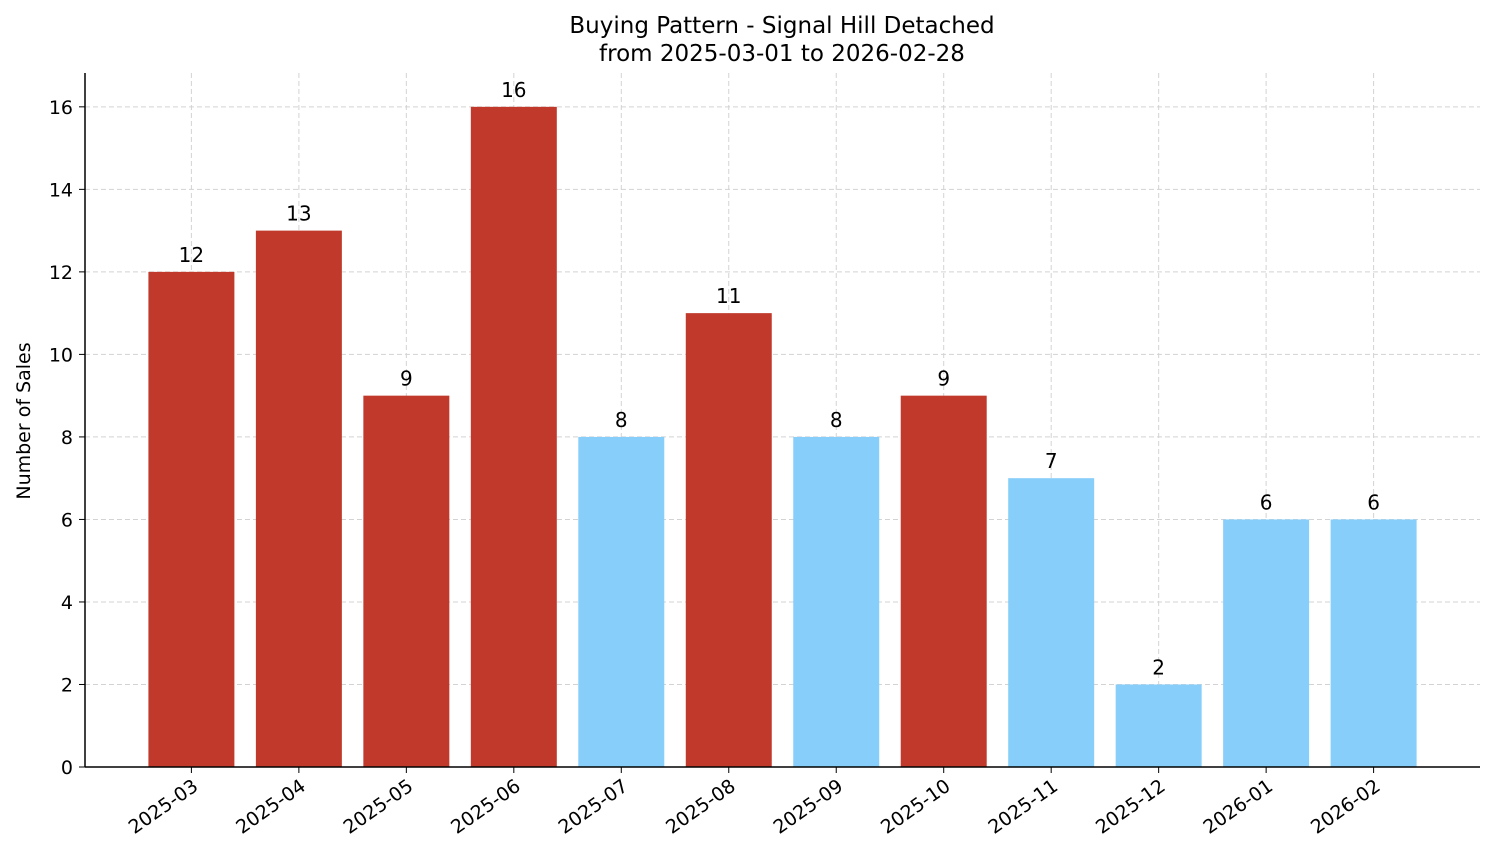 Image resolution: width=1494 pixels, height=863 pixels. Describe the element at coordinates (782, 54) in the screenshot. I see `chart-subtitle: from 2025-03-01 to 2026-02-28` at that location.